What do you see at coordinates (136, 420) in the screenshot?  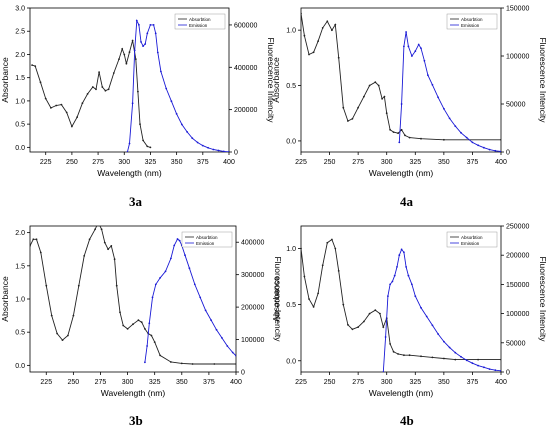 I see `caption-3b: 3b` at bounding box center [136, 420].